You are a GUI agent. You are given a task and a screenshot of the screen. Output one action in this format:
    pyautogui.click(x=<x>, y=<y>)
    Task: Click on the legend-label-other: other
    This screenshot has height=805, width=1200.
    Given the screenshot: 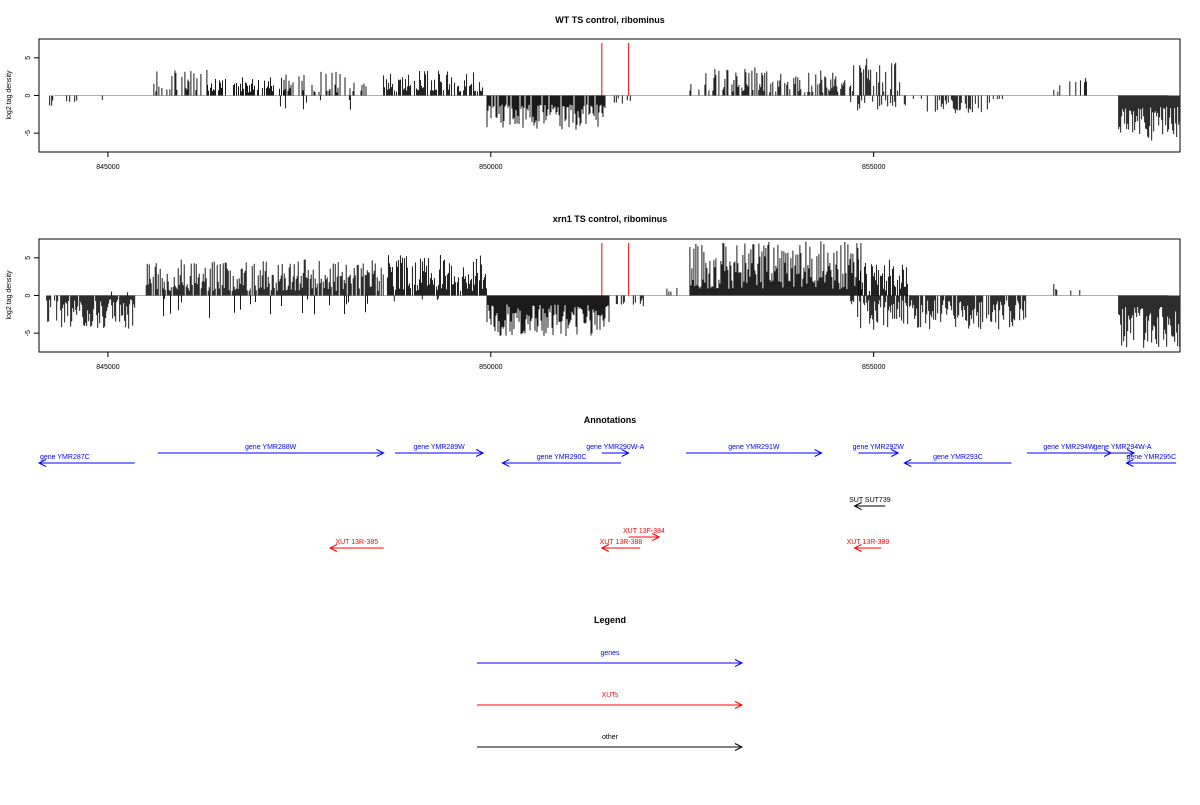 What is the action you would take?
    pyautogui.click(x=610, y=737)
    